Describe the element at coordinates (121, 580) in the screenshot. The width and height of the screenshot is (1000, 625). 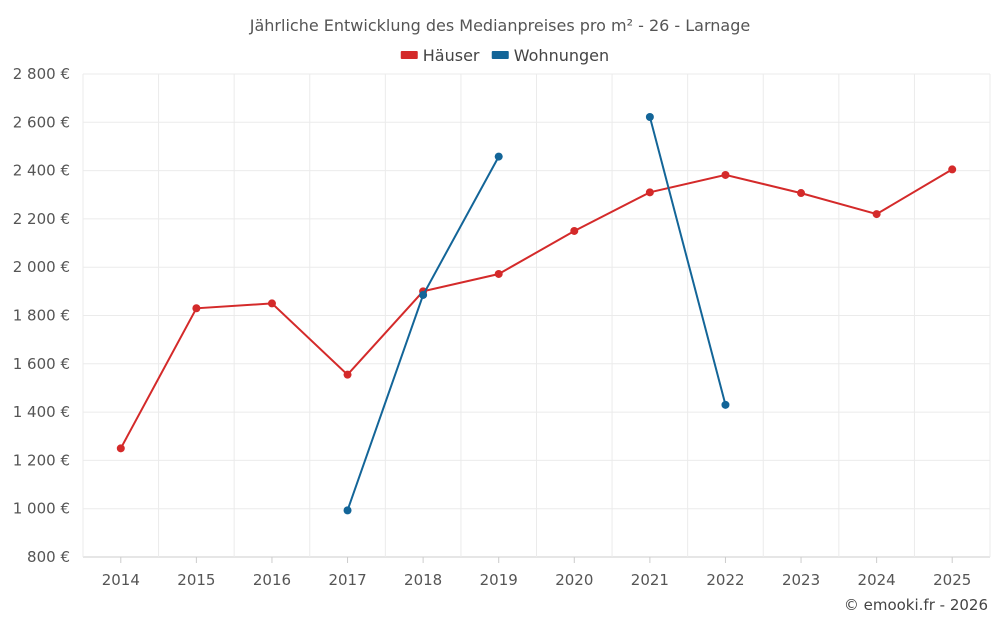
I see `x-tick-label: 2014` at that location.